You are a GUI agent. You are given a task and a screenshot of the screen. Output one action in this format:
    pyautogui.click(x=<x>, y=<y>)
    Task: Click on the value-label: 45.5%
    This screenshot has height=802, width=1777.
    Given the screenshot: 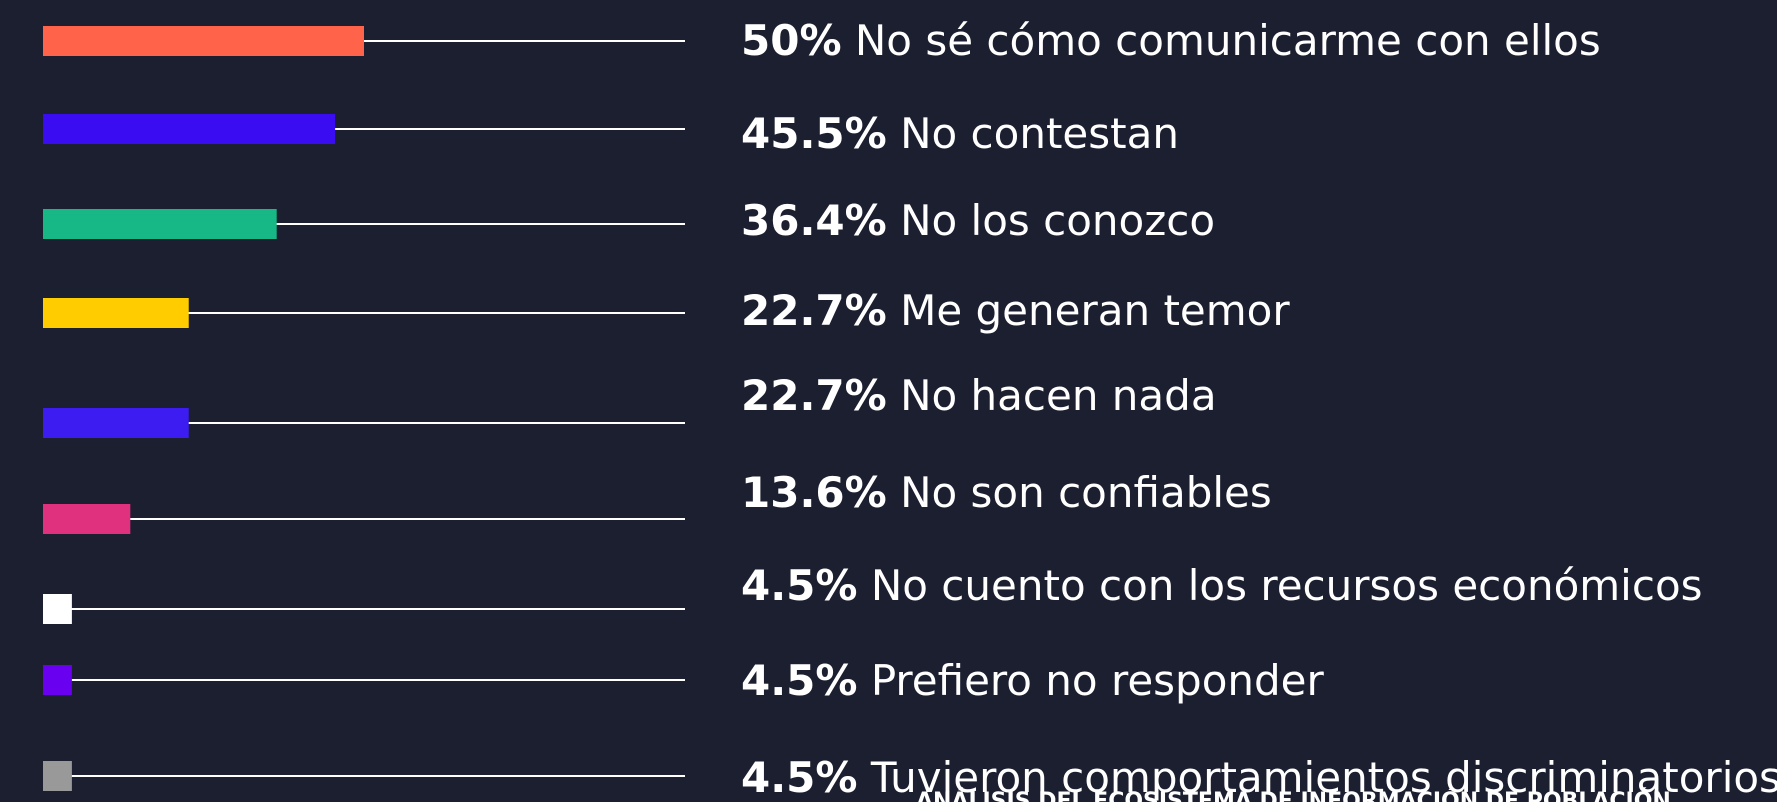 What is the action you would take?
    pyautogui.click(x=814, y=133)
    